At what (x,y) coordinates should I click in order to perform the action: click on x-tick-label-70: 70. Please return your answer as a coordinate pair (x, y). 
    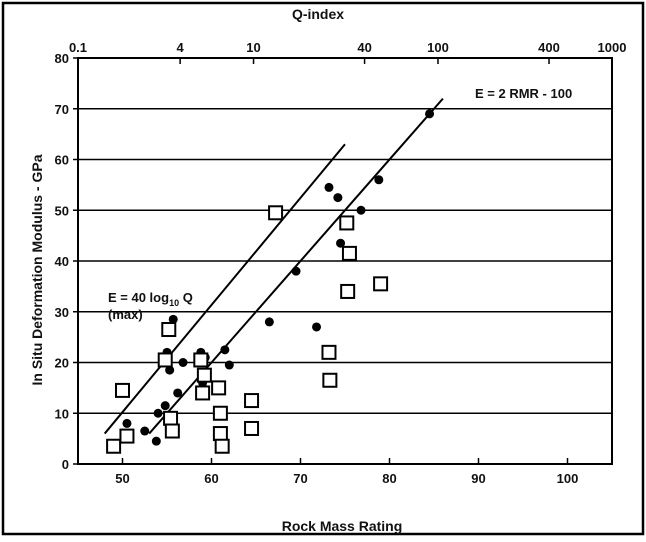
    Looking at the image, I should click on (300, 478).